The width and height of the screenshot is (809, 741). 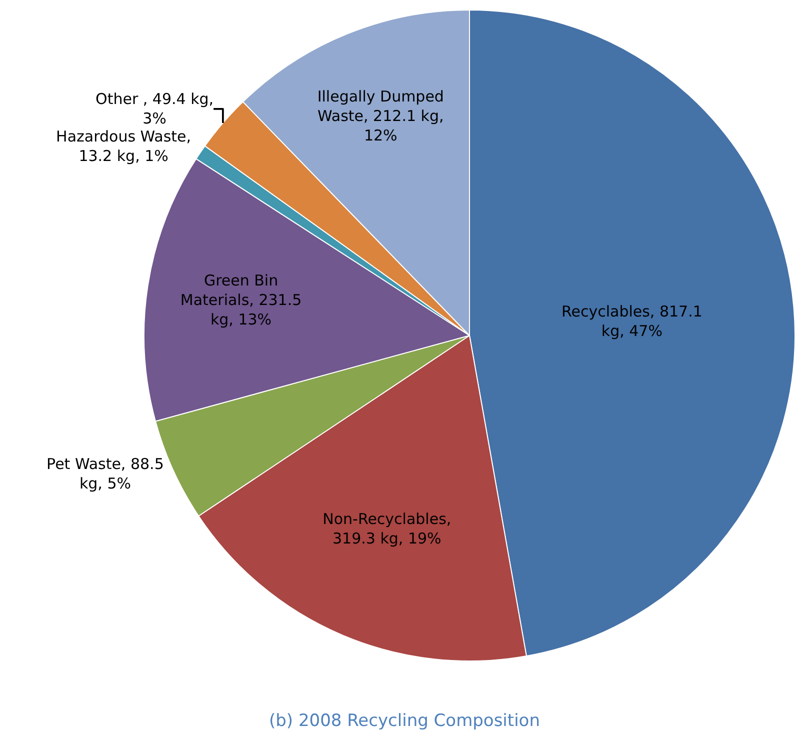 What do you see at coordinates (241, 300) in the screenshot?
I see `slice-label: Green Bin Materials, 231.5 kg, 13%` at bounding box center [241, 300].